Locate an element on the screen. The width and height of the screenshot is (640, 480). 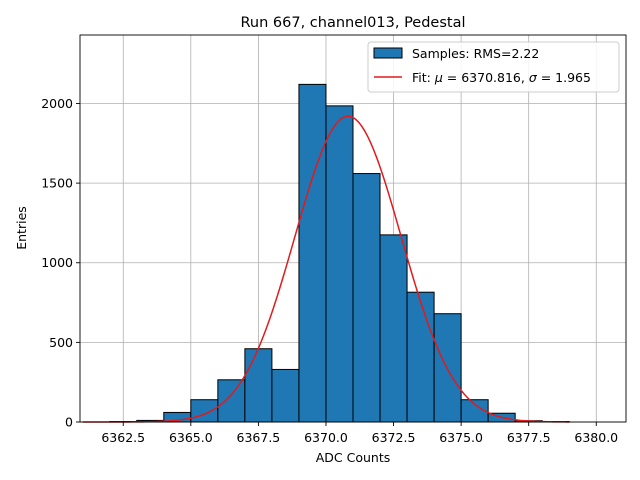
x-tick-label-0: 6362.5 is located at coordinates (123, 437).